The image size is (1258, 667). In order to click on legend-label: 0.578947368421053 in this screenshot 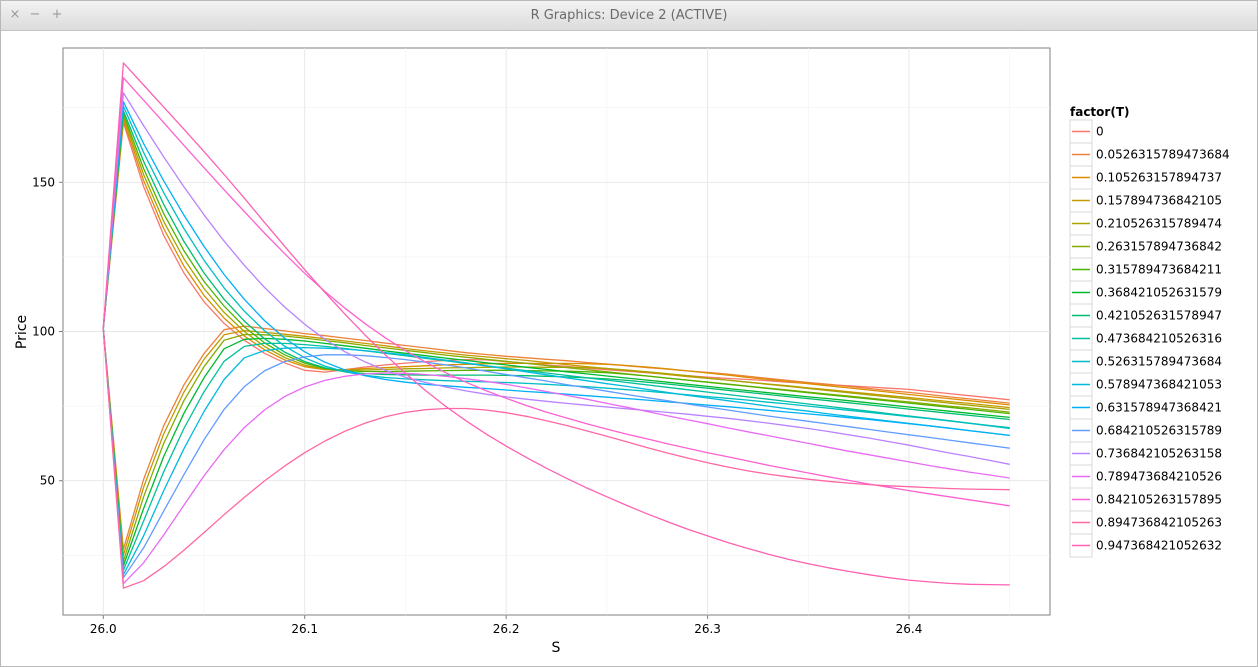, I will do `click(1159, 385)`.